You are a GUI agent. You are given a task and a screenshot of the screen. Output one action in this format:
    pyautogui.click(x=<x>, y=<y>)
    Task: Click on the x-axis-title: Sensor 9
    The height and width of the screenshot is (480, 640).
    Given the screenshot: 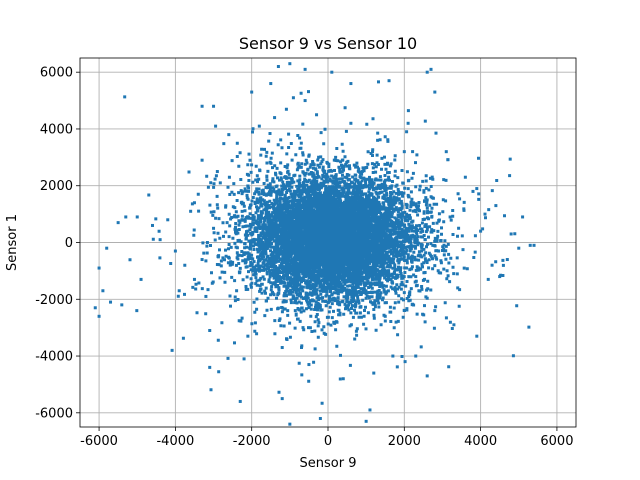 What is the action you would take?
    pyautogui.click(x=328, y=463)
    